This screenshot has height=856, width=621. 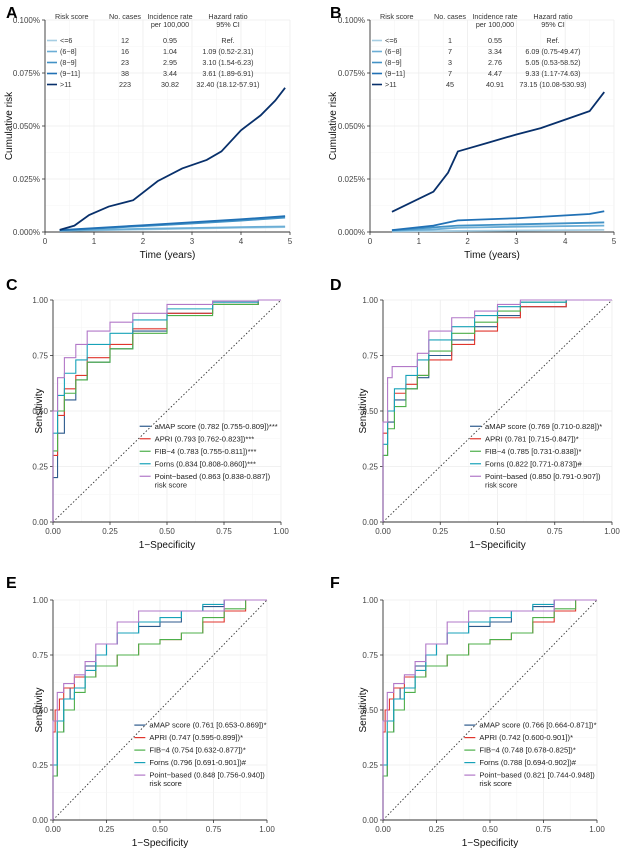 I want to click on table-cell: 12, so click(x=125, y=40).